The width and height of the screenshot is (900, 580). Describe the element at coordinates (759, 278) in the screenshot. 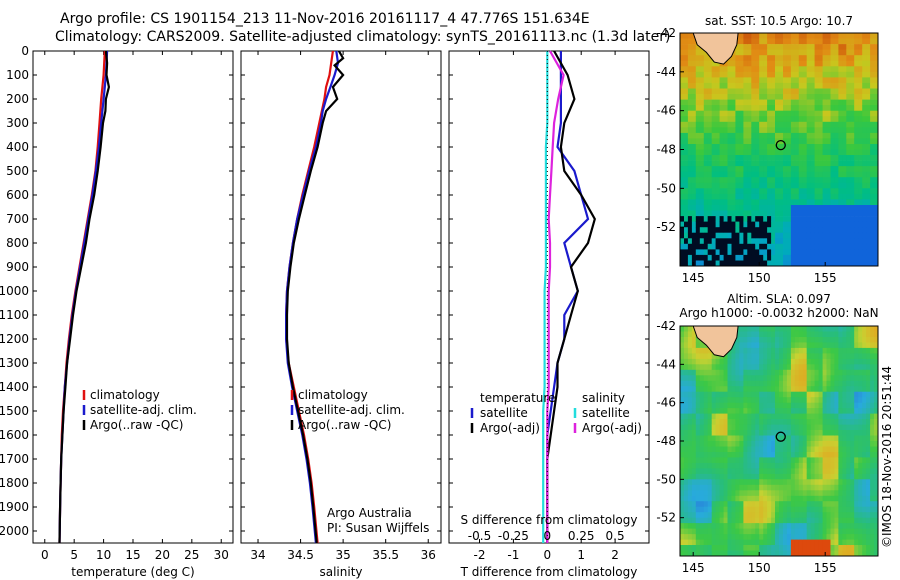

I see `lon-tick-label: 150` at that location.